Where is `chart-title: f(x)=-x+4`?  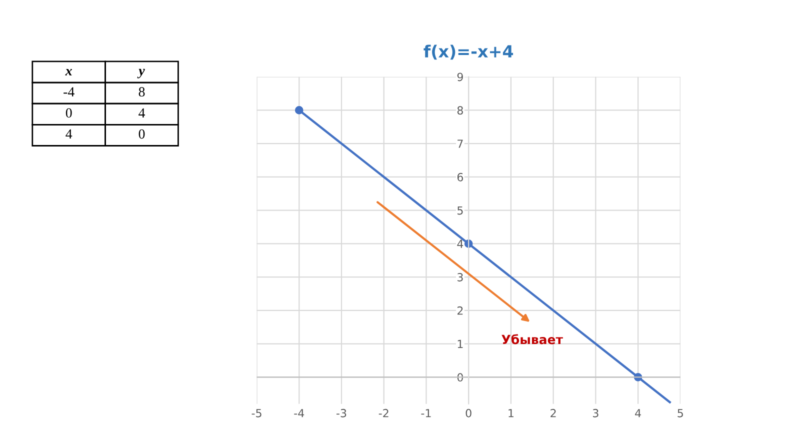 chart-title: f(x)=-x+4 is located at coordinates (469, 52).